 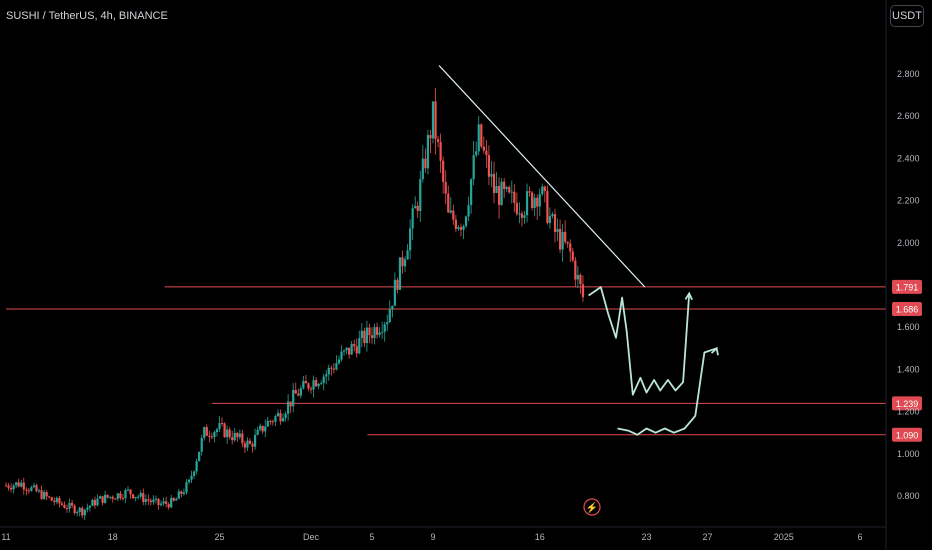 What do you see at coordinates (371, 537) in the screenshot?
I see `x-tick-label: 5` at bounding box center [371, 537].